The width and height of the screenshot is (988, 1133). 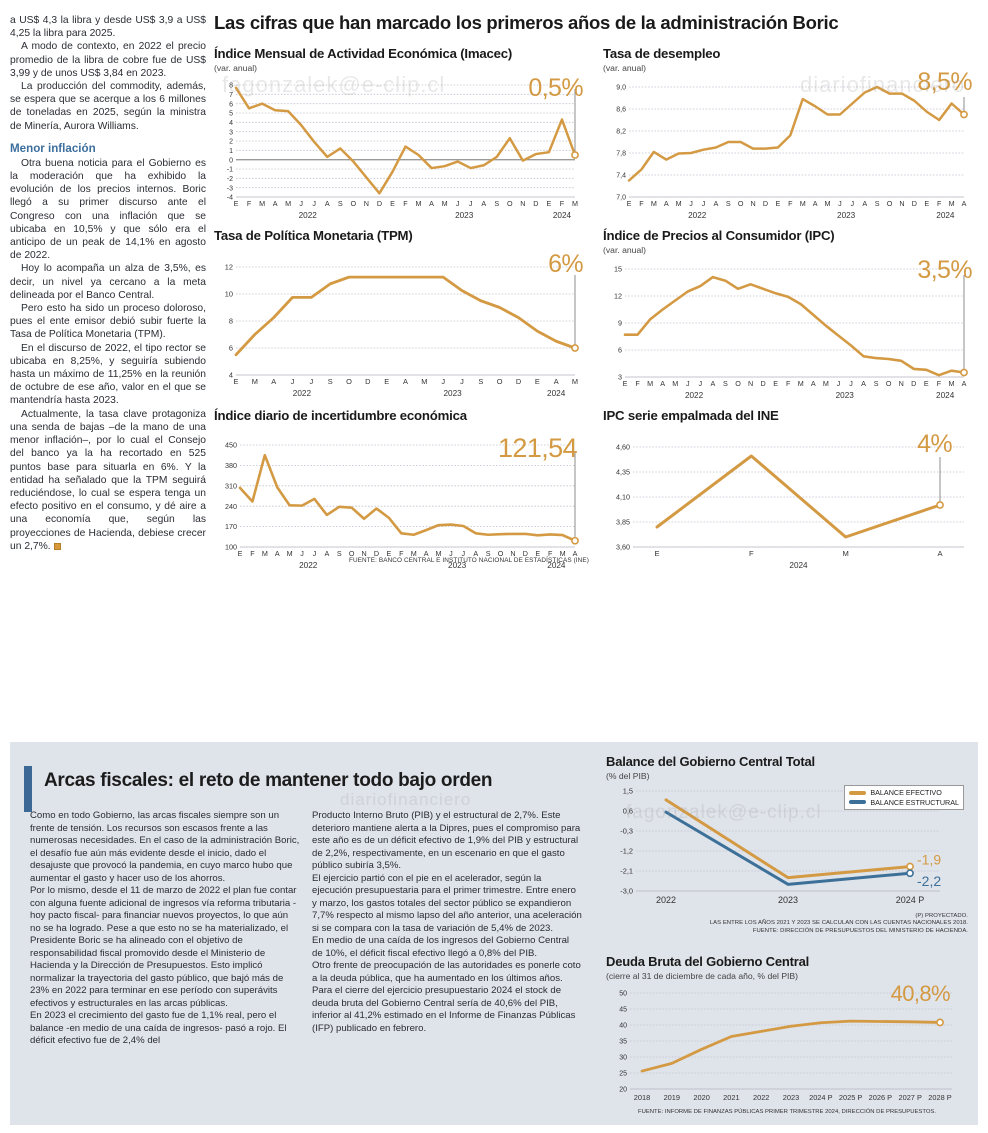 What do you see at coordinates (940, 505) in the screenshot?
I see `end-point-marker` at bounding box center [940, 505].